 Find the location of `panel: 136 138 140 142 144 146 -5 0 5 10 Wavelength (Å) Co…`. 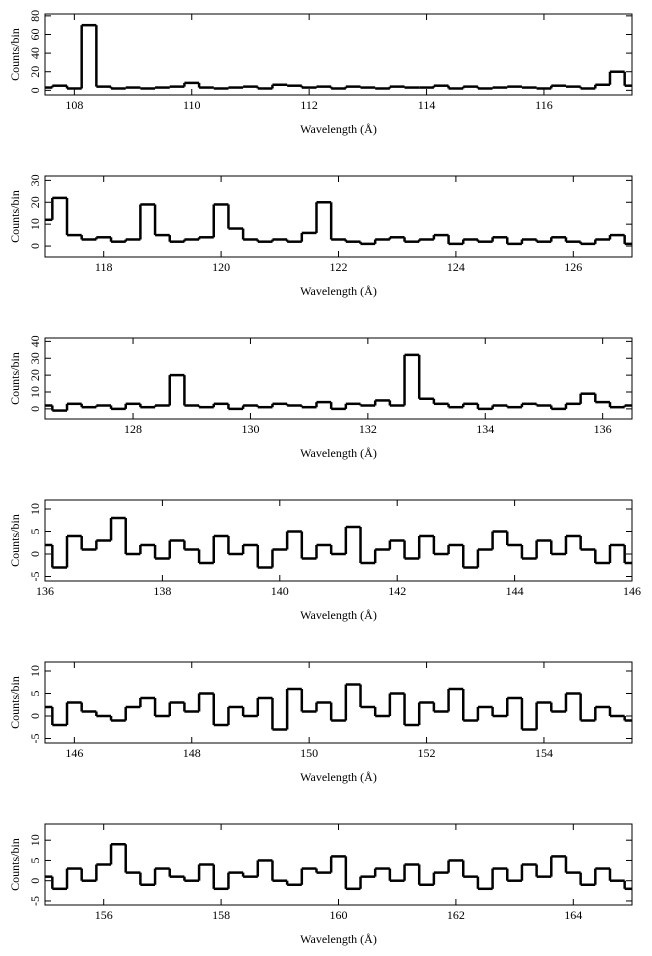

panel: 136 138 140 142 144 146 -5 0 5 10 Wavelength (Å) Co… is located at coordinates (324, 560).